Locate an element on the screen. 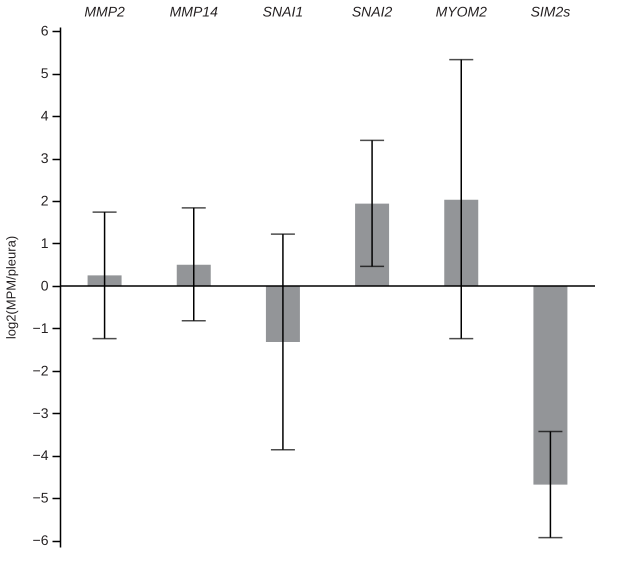  y-tick-label: 5 is located at coordinates (44, 73).